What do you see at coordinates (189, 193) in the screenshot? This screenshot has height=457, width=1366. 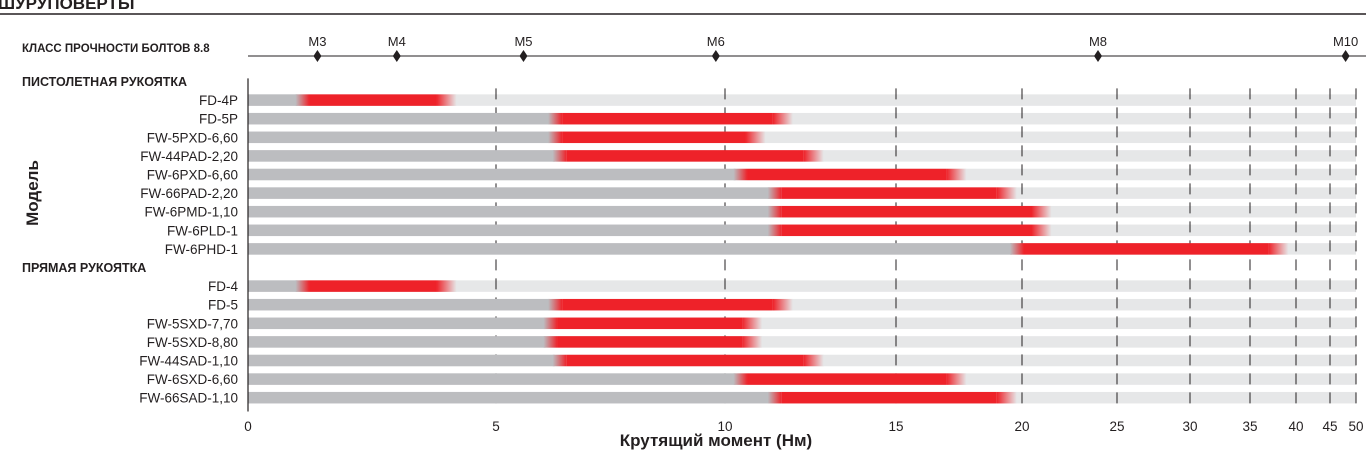 I see `row-label: FW-66PAD-2,20` at bounding box center [189, 193].